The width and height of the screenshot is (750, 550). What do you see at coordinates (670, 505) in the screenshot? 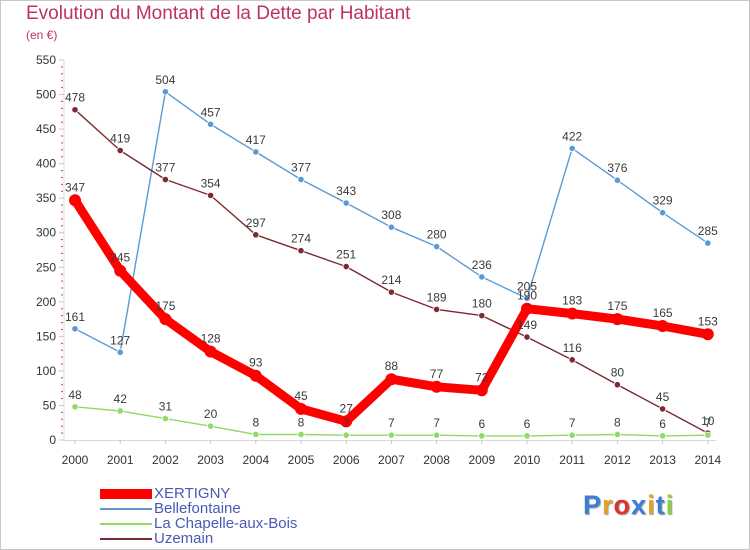
I see `logo-letter: i` at bounding box center [670, 505].